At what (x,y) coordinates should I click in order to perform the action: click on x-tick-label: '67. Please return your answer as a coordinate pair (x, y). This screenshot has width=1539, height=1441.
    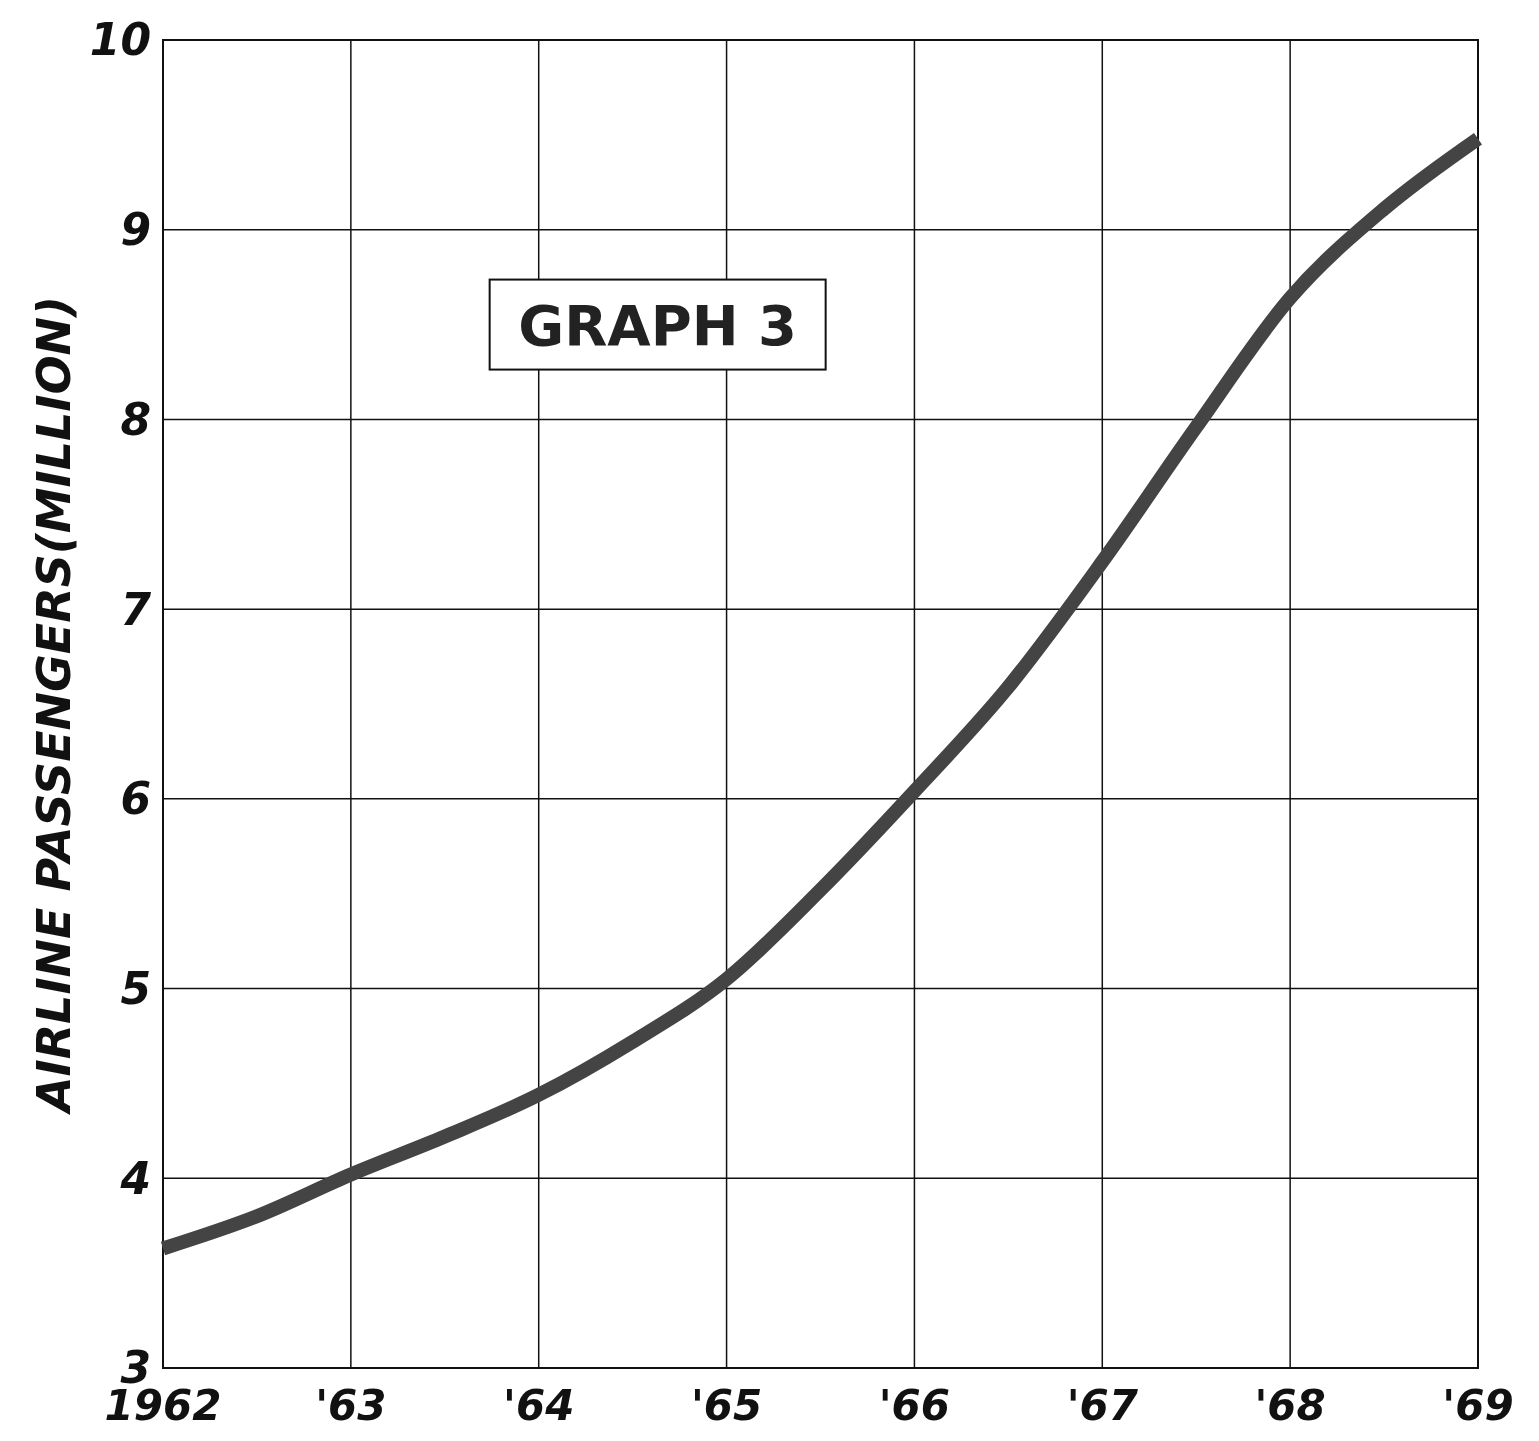
    Looking at the image, I should click on (1102, 1405).